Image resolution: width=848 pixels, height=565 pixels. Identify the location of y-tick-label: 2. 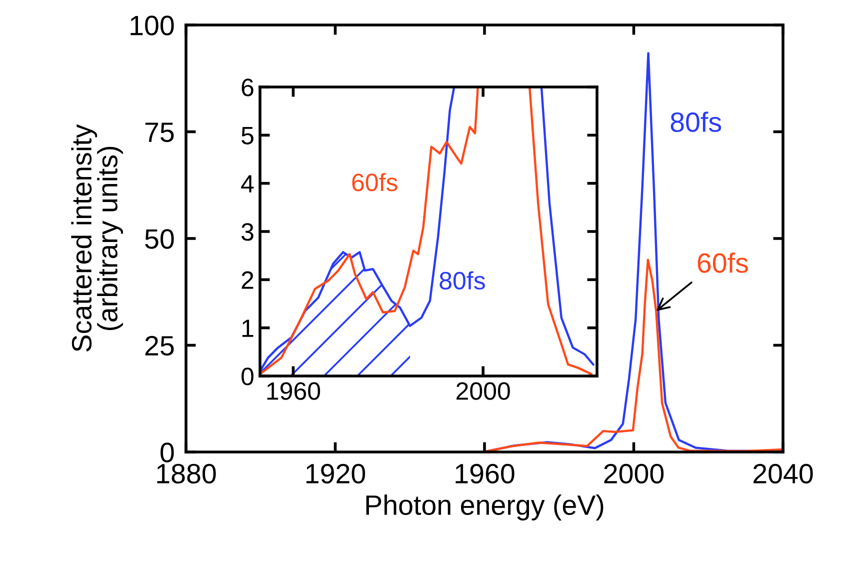
(248, 280).